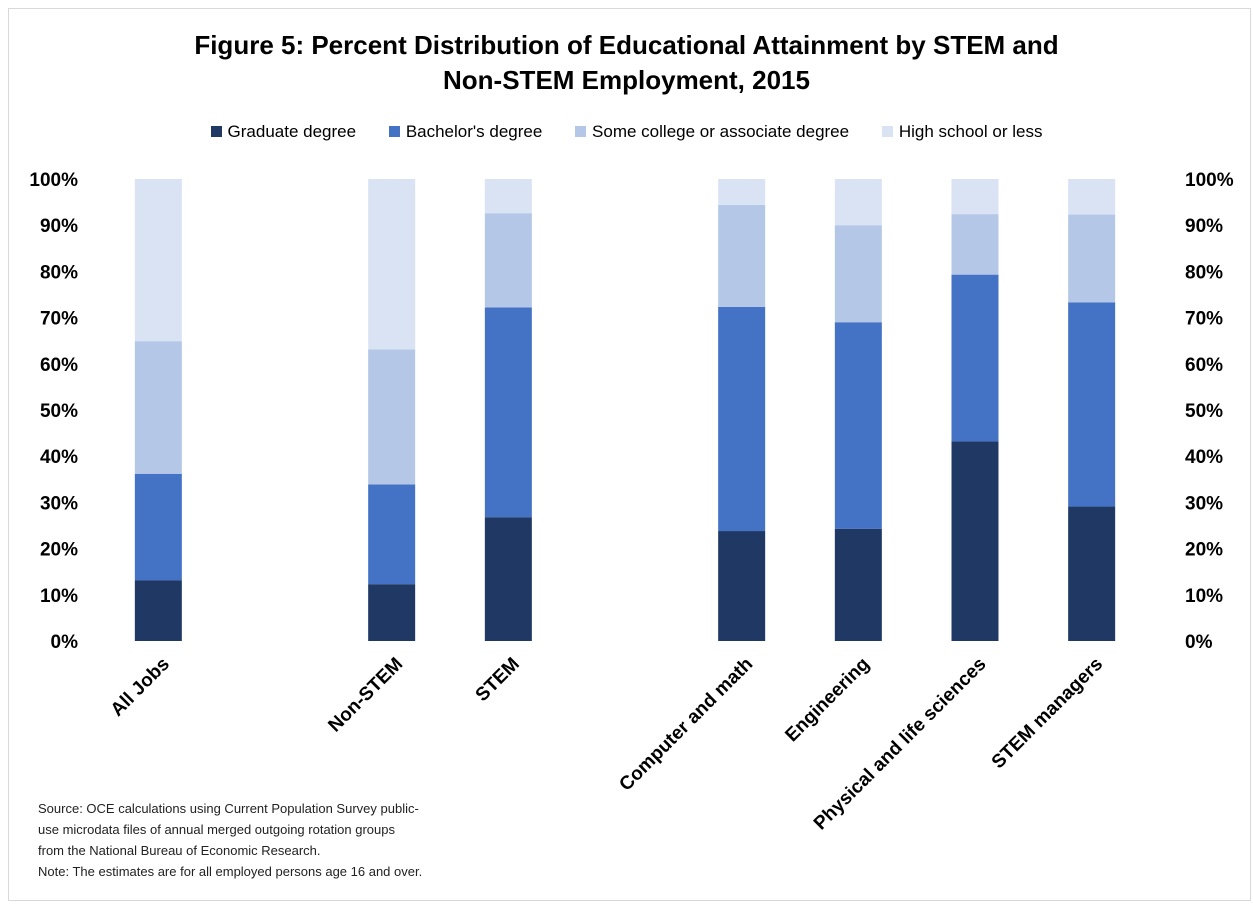 The height and width of the screenshot is (905, 1253). What do you see at coordinates (1204, 226) in the screenshot?
I see `y-tick-label-right: 90%` at bounding box center [1204, 226].